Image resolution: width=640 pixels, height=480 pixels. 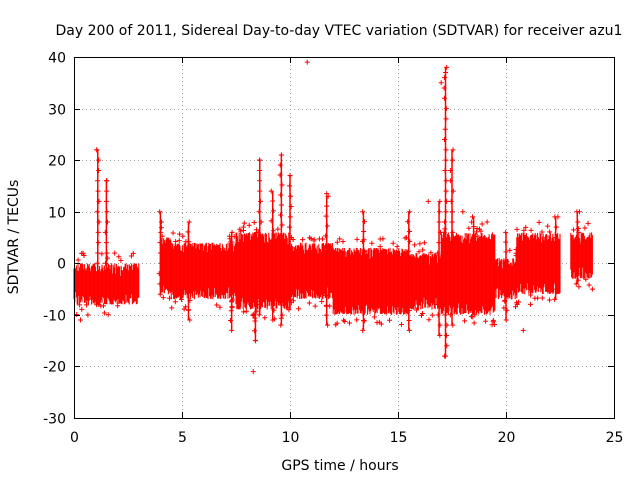 What do you see at coordinates (57, 162) in the screenshot?
I see `y-tick-label: 20` at bounding box center [57, 162].